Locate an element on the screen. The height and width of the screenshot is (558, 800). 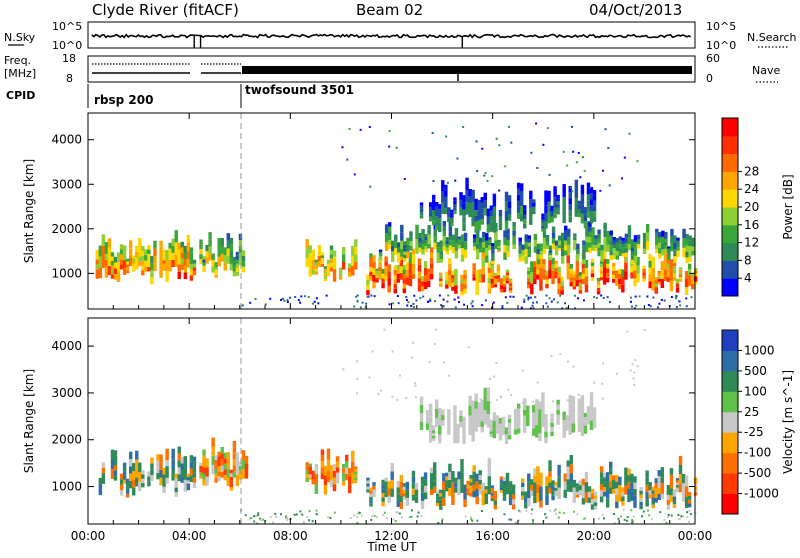
colorbar-tick-label: 16 is located at coordinates (751, 225).